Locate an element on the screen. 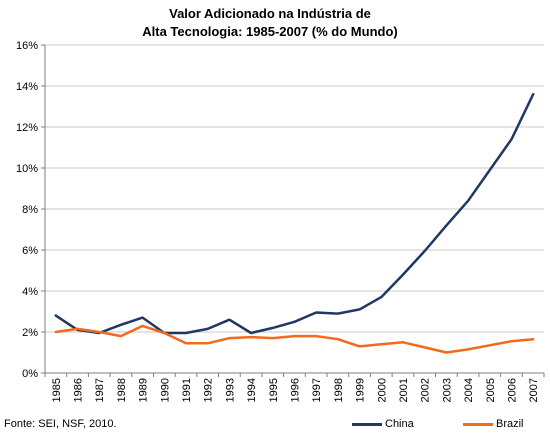 The height and width of the screenshot is (440, 550). y-tick-label-12: 12% is located at coordinates (27, 128).